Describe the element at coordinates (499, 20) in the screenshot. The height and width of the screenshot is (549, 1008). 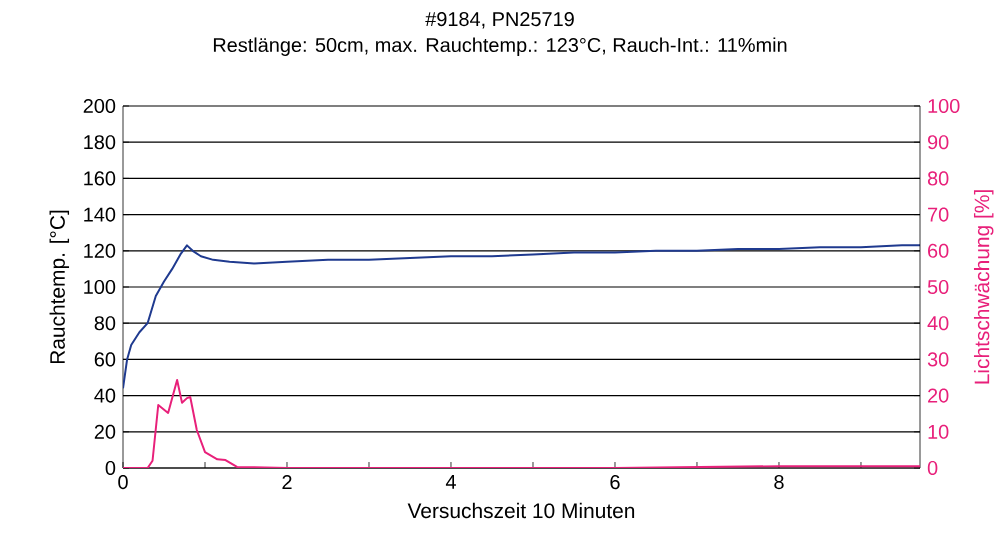
I see `chart-title: #9184, PN25719` at that location.